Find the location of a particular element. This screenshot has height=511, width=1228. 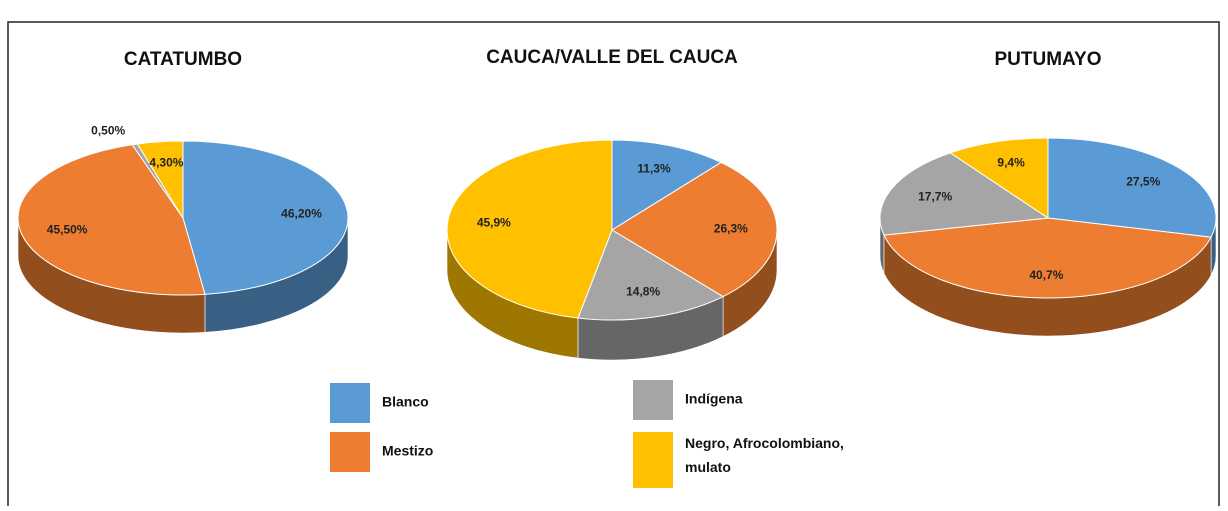

legend-label: Negro, Afrocolombiano, mulato is located at coordinates (764, 455).